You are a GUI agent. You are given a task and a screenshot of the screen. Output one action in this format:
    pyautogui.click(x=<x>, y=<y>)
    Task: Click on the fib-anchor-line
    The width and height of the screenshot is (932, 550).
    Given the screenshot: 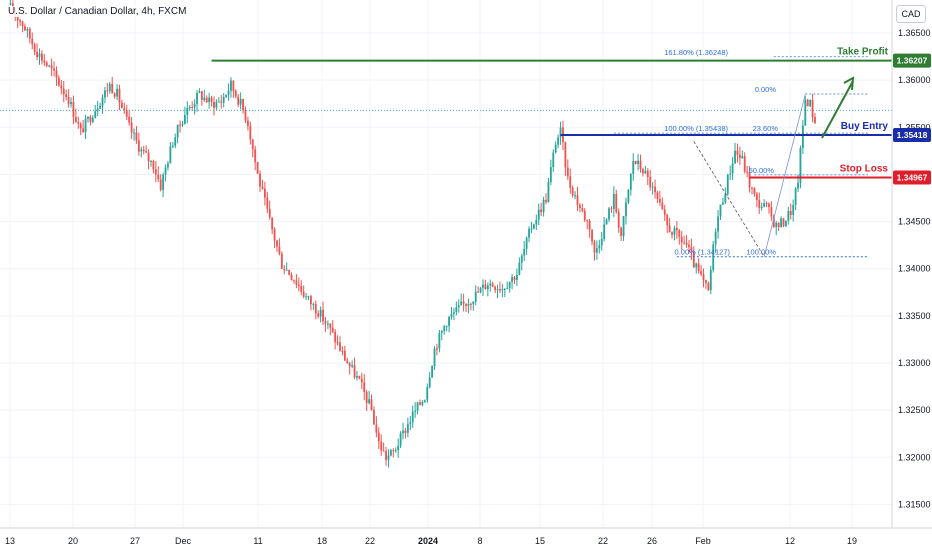 What is the action you would take?
    pyautogui.click(x=784, y=175)
    